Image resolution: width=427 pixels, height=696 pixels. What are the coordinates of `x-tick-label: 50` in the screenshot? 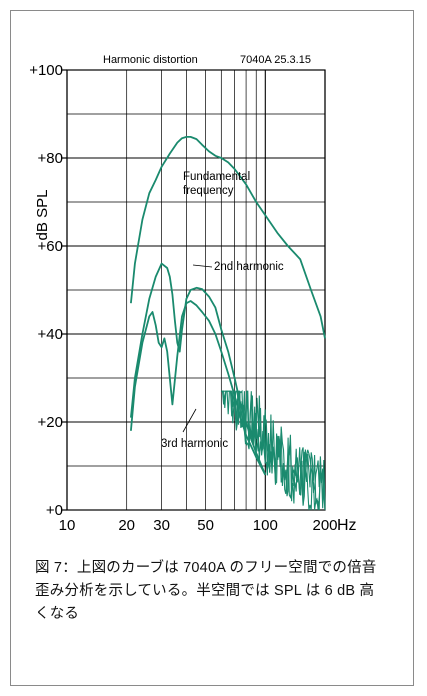 It's located at (205, 525).